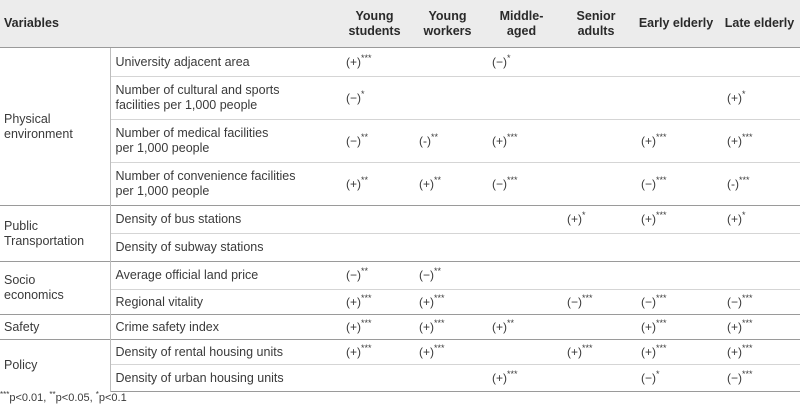 The width and height of the screenshot is (800, 407). What do you see at coordinates (224, 275) in the screenshot?
I see `variable-name: Average official land price` at bounding box center [224, 275].